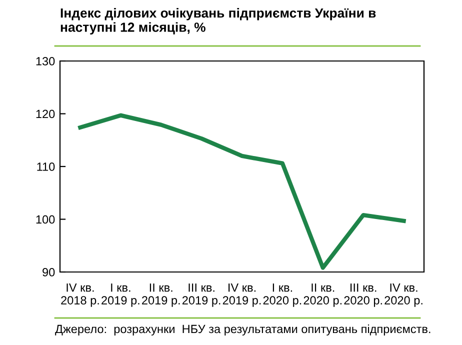 The image size is (462, 345). What do you see at coordinates (121, 295) in the screenshot?
I see `x-tick-label: I кв. 2019 р.` at bounding box center [121, 295].